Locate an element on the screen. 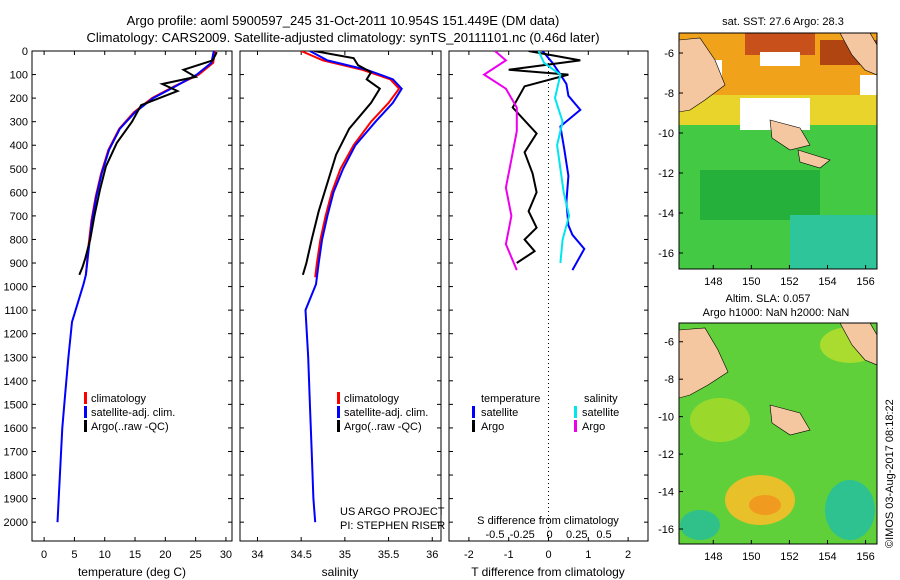 The width and height of the screenshot is (900, 580). difference-profiles is located at coordinates (534, 161).